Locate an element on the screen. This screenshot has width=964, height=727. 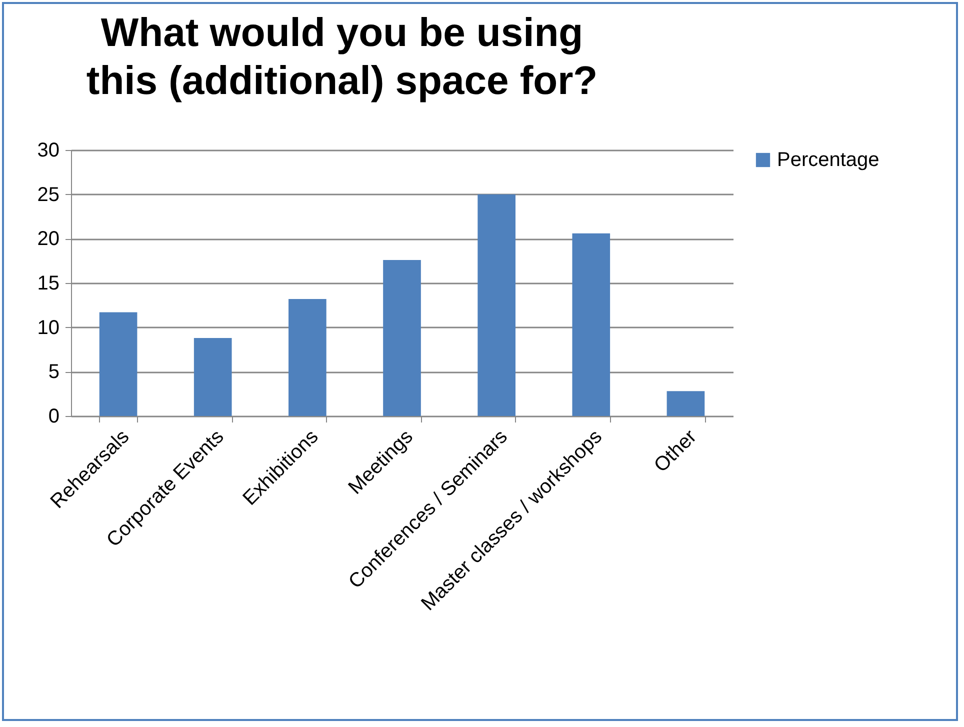
y-tick-label: 5 is located at coordinates (54, 372).